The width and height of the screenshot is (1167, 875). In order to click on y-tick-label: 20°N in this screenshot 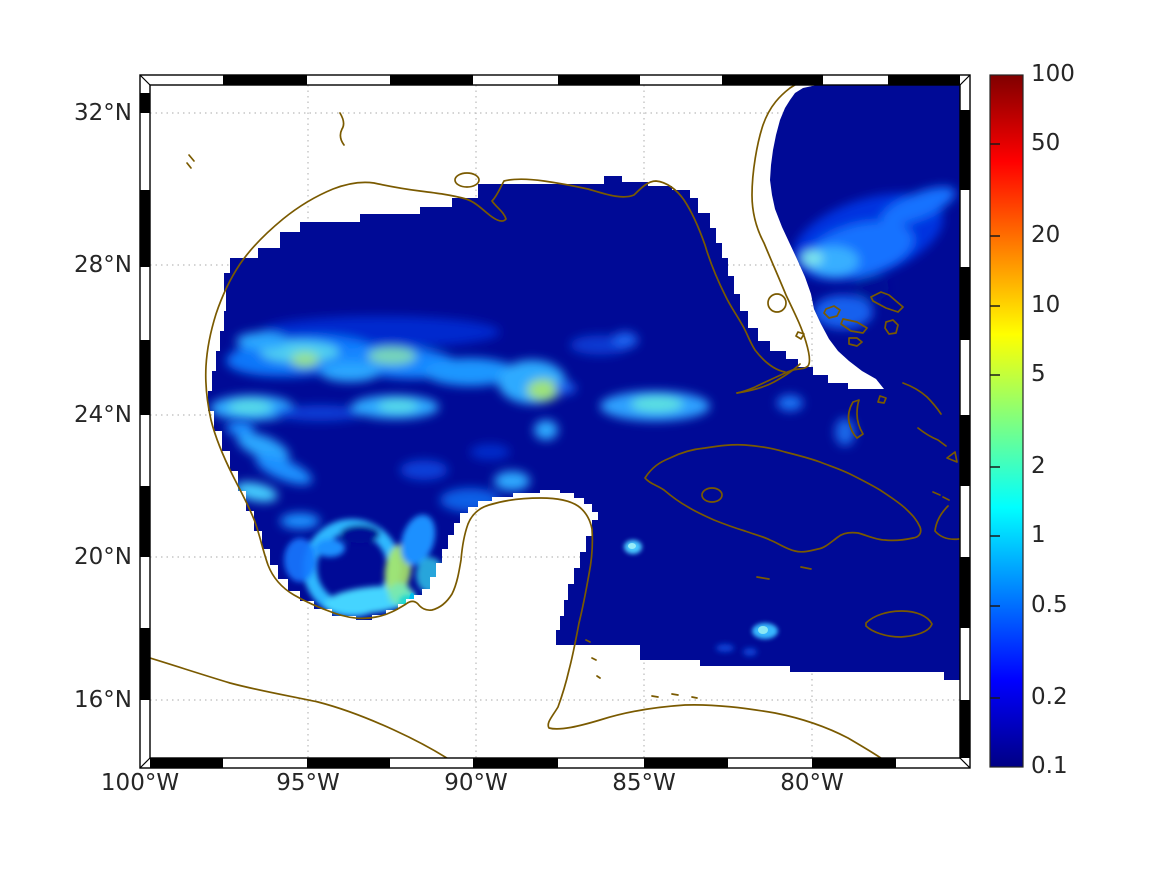, I will do `click(103, 557)`.